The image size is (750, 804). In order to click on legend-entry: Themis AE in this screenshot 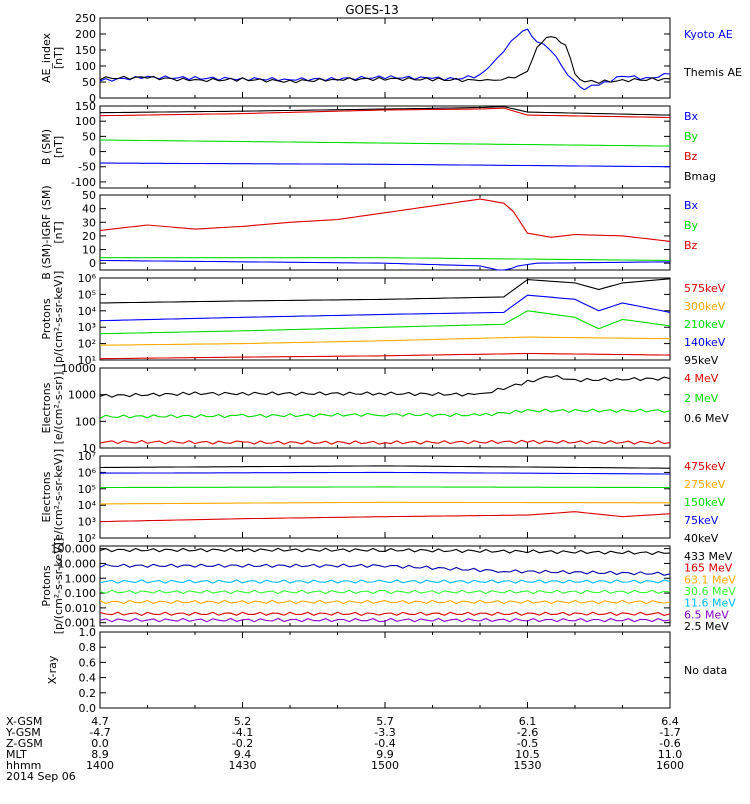, I will do `click(712, 72)`.